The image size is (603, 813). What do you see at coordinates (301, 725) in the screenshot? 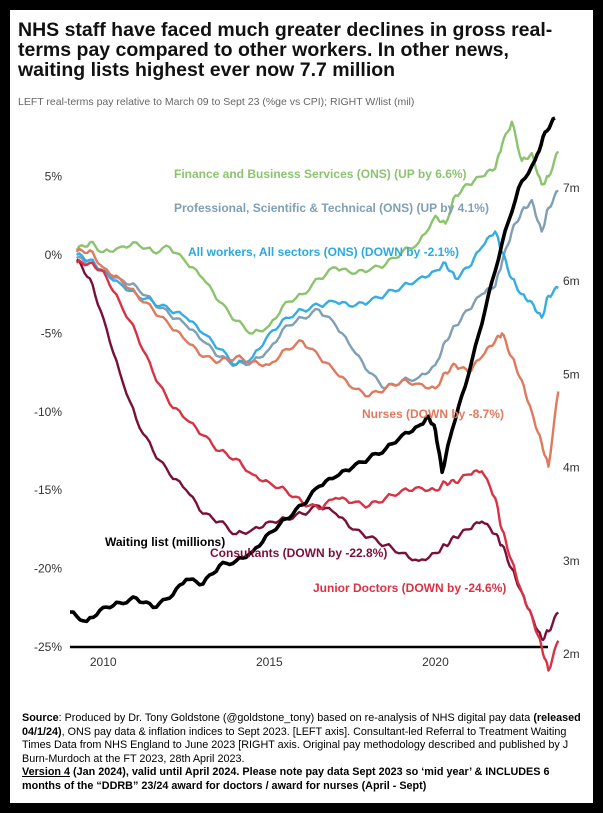
I see `footer-source-b: (released 04/1/24)` at bounding box center [301, 725].